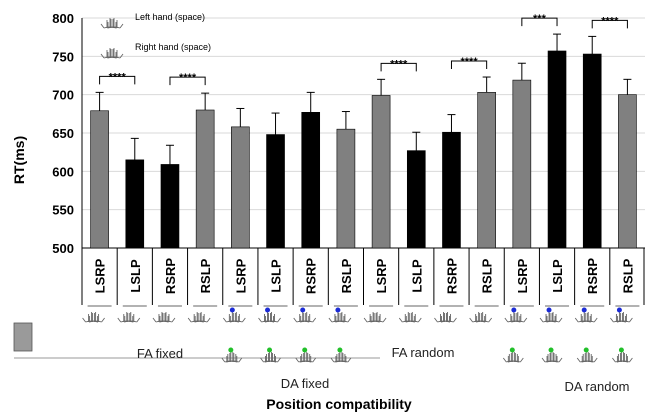 This screenshot has height=414, width=645. Describe the element at coordinates (19, 160) in the screenshot. I see `y-axis-label: RT(ms)` at that location.